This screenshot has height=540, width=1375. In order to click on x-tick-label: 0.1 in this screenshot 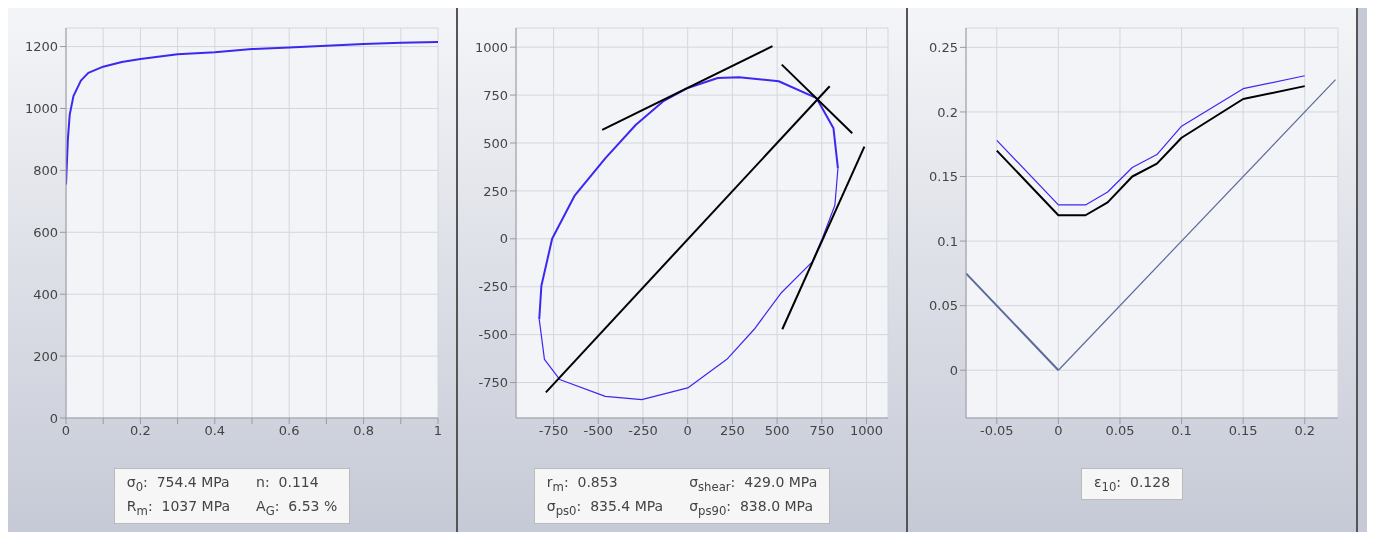, I will do `click(1181, 431)`.